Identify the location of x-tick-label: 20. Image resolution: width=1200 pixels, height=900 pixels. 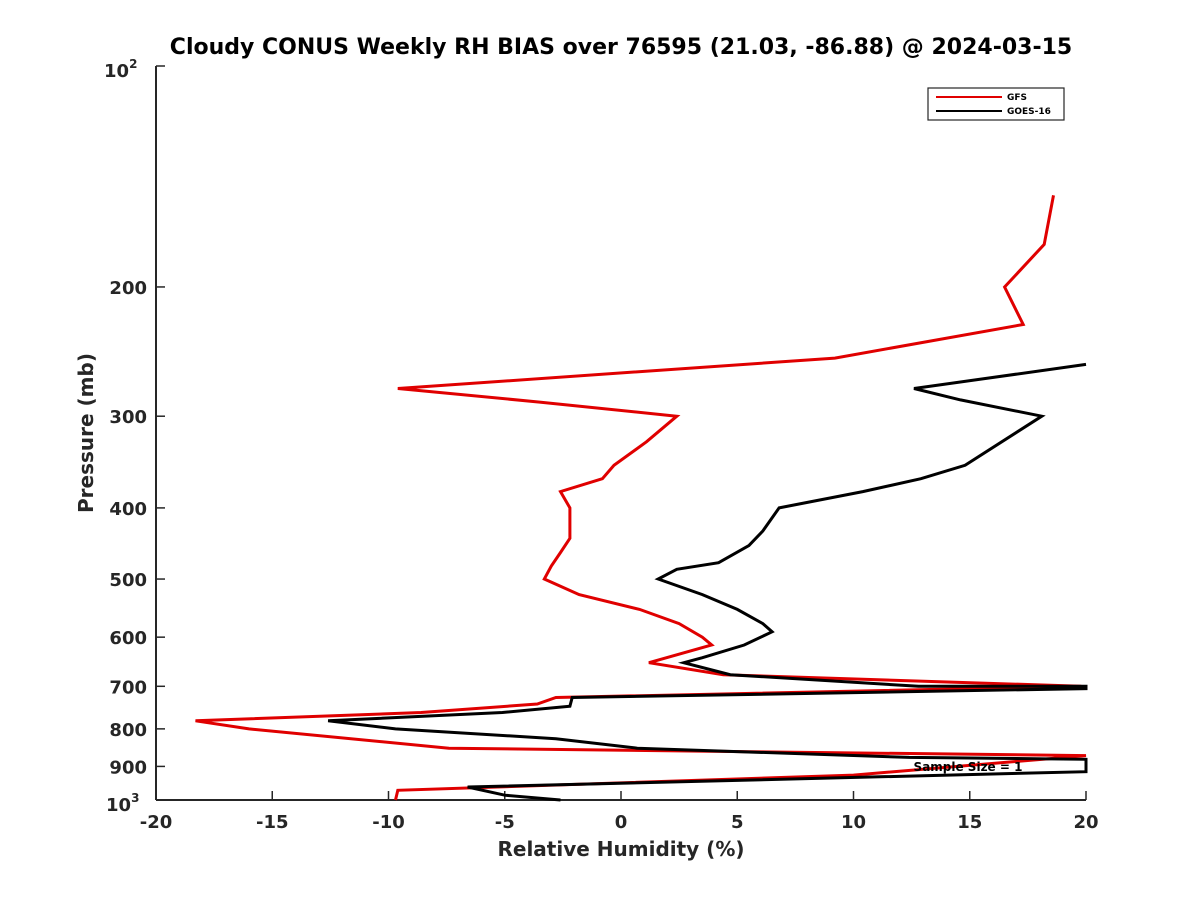
(1085, 822).